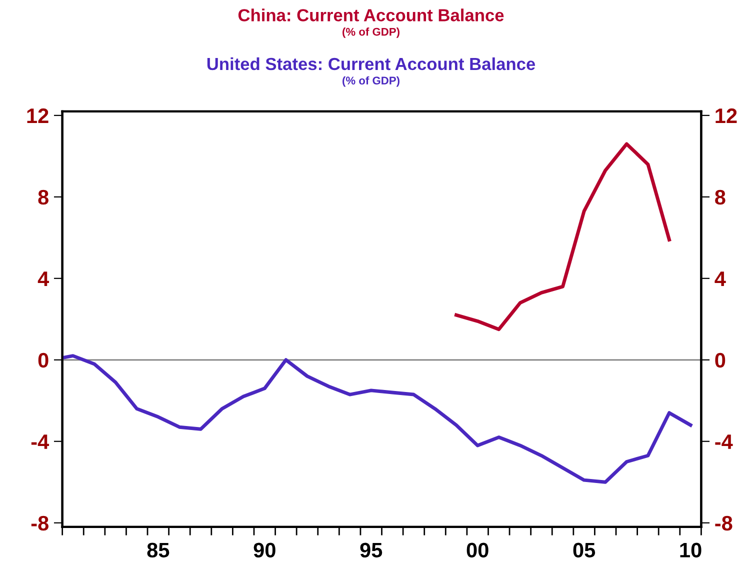 Image resolution: width=742 pixels, height=574 pixels. Describe the element at coordinates (691, 550) in the screenshot. I see `x-tick-label: 10` at that location.